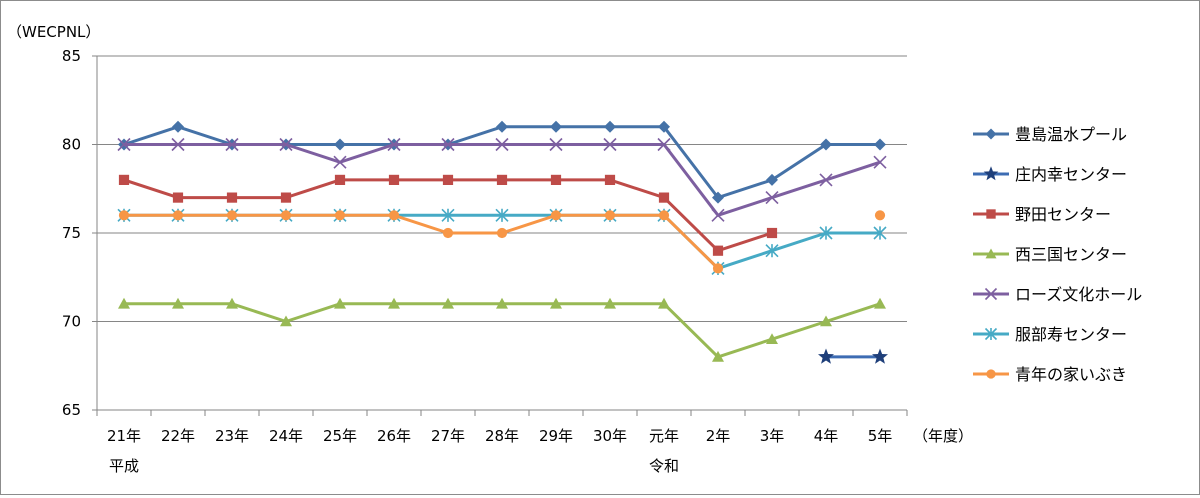  I want to click on legend-entry: 野田センター, so click(1042, 214).